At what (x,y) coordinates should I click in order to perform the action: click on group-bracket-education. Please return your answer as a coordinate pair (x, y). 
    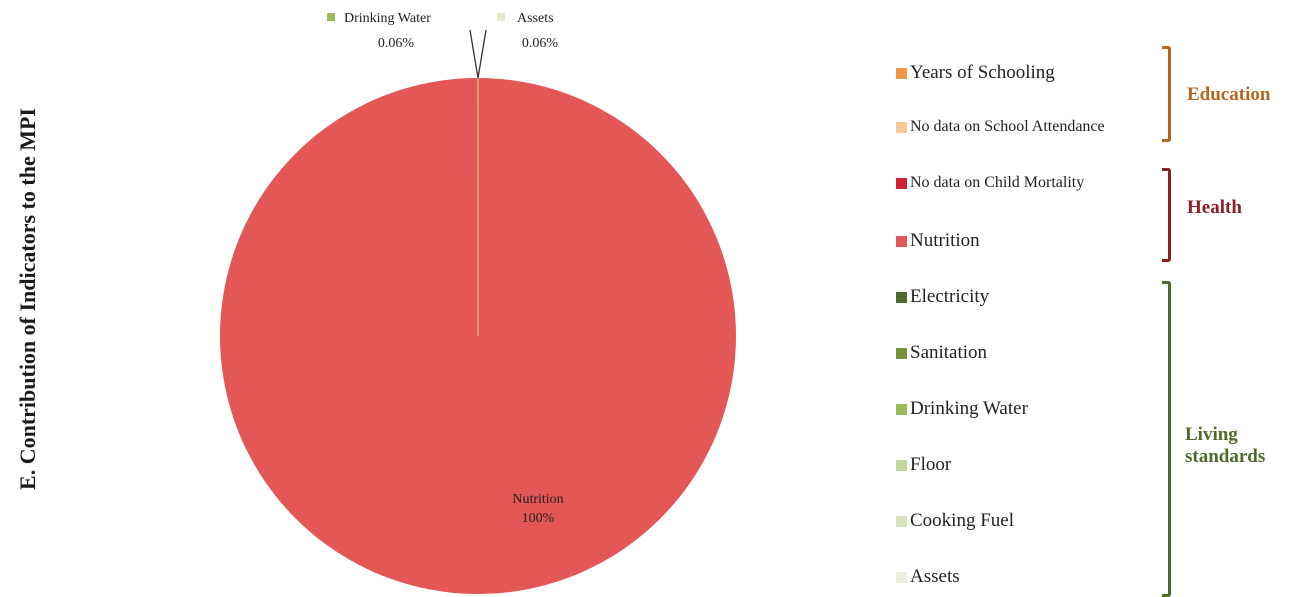
    Looking at the image, I should click on (1166, 94).